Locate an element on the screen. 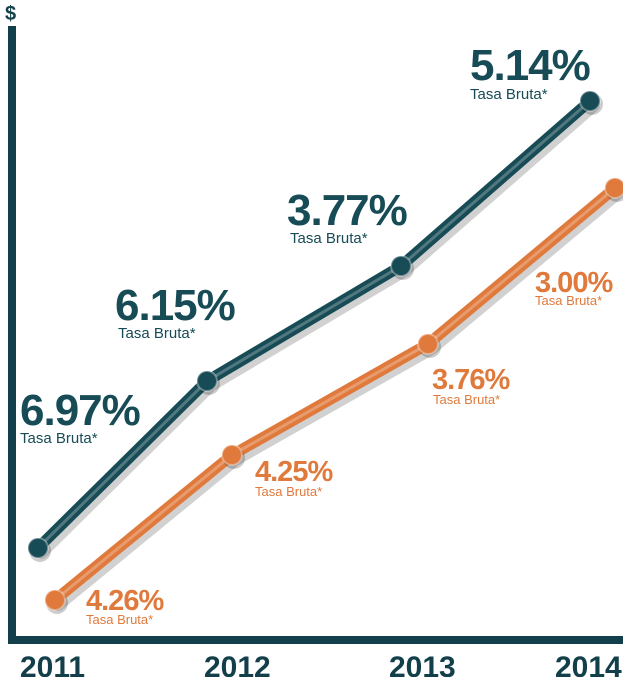  data-label: 4.25% is located at coordinates (294, 472).